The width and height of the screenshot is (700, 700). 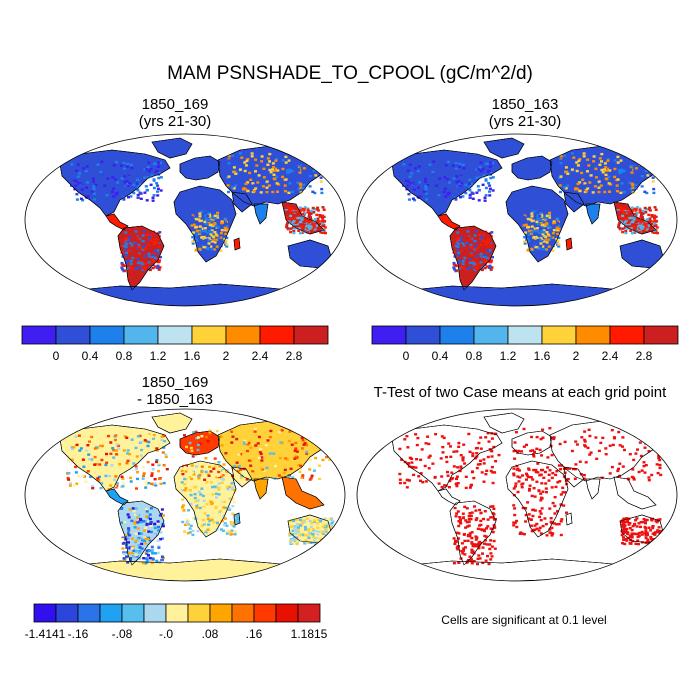 I want to click on colorbar-box, so click(x=243, y=613).